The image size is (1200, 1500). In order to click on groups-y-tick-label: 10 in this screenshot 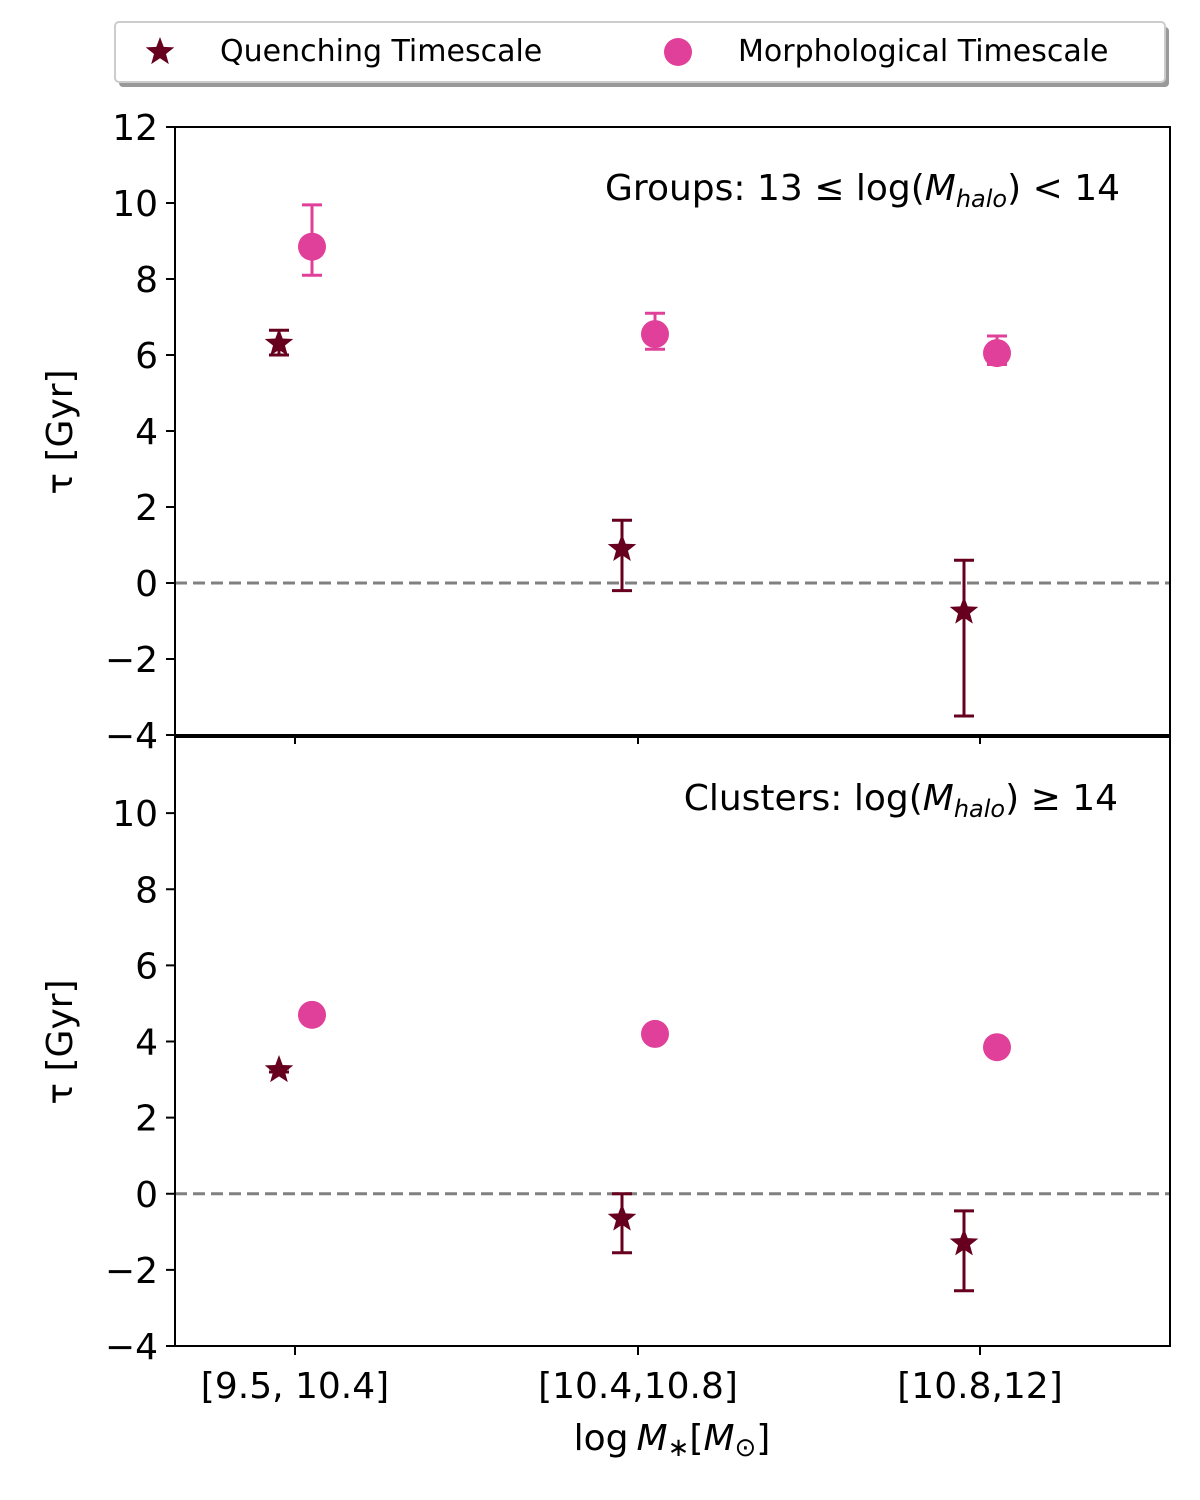, I will do `click(135, 204)`.